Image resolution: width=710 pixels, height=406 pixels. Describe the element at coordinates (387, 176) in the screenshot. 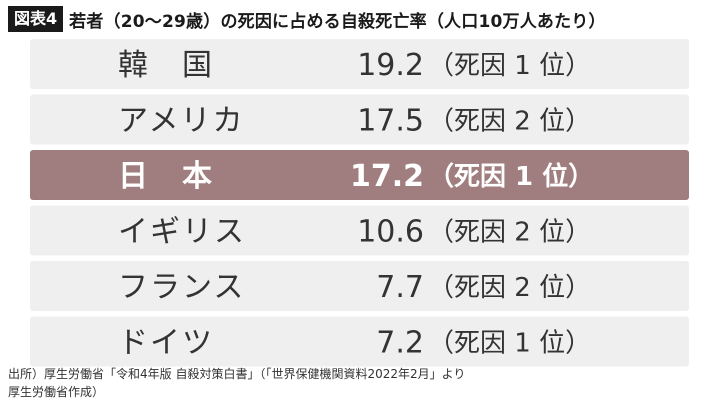

I see `rate-value: 17.2` at that location.